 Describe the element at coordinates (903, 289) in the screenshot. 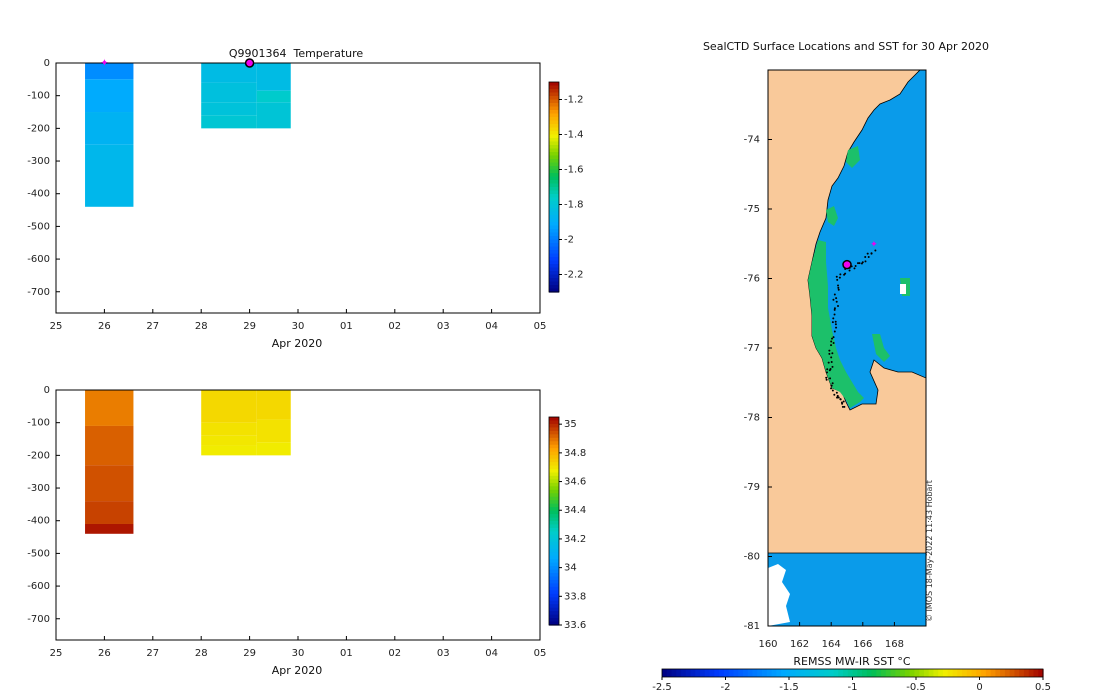

I see `map-sst-ice-hole` at that location.